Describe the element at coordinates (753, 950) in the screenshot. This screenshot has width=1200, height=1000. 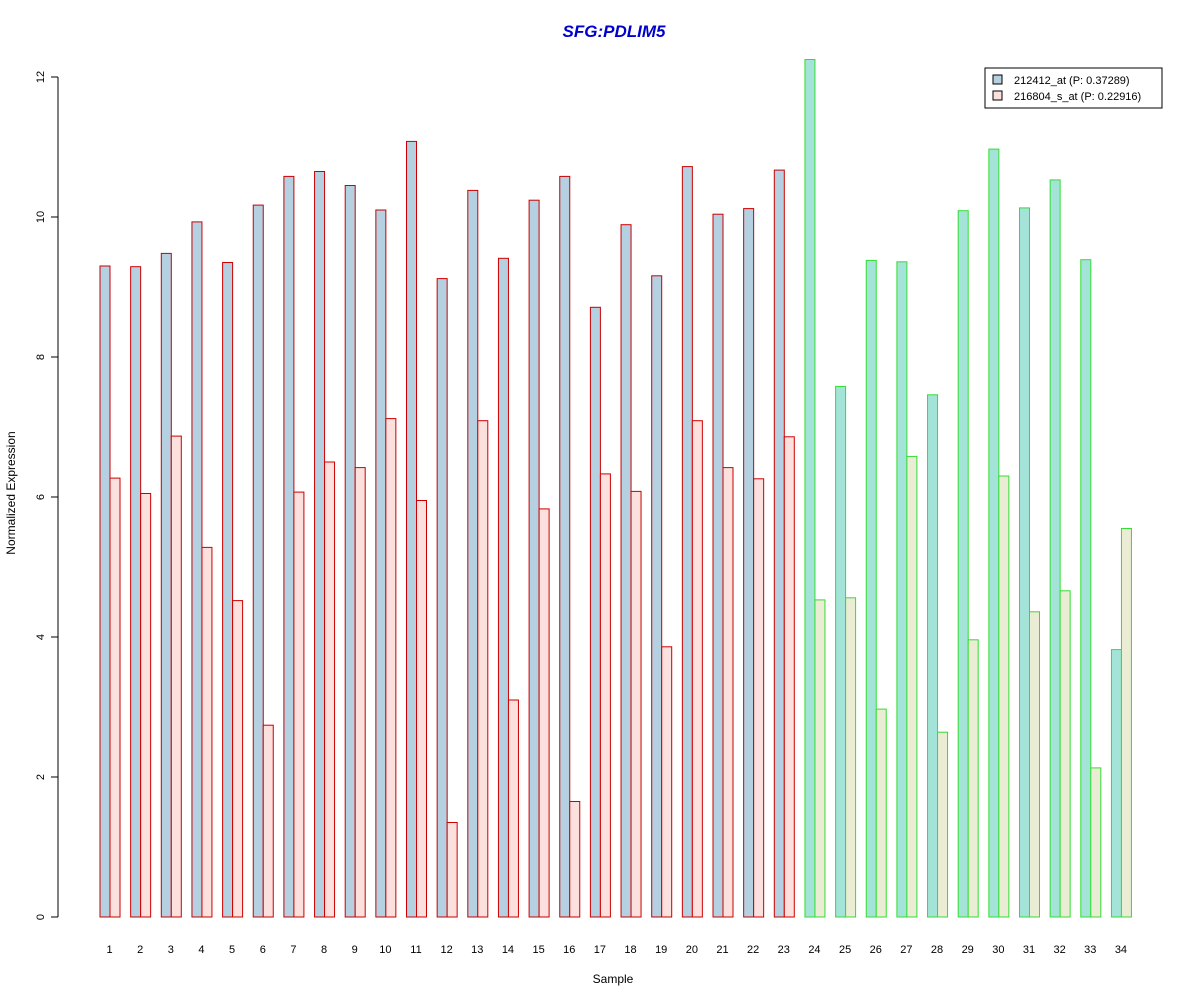
I see `x-tick-label: 22` at that location.